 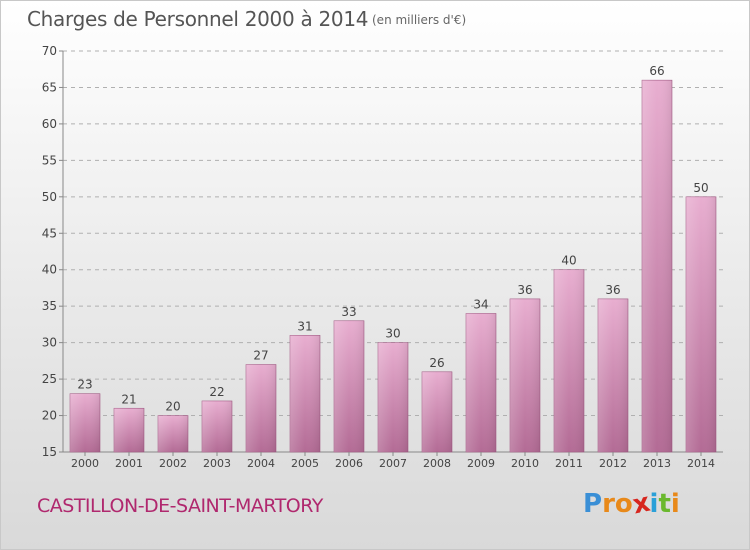 What do you see at coordinates (593, 504) in the screenshot?
I see `logo-letter: P` at bounding box center [593, 504].